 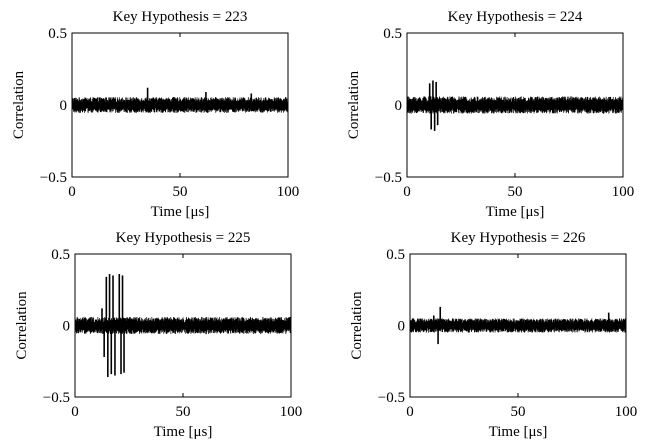 I want to click on chart-title: Key Hypothesis = 223, so click(x=180, y=17).